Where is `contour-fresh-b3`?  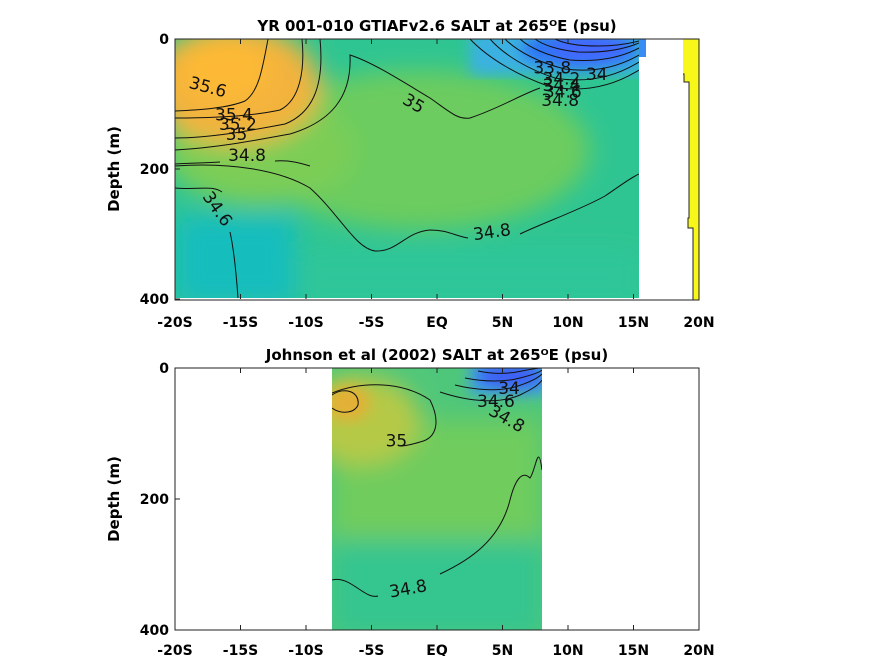
contour-fresh-b3 is located at coordinates (503, 375).